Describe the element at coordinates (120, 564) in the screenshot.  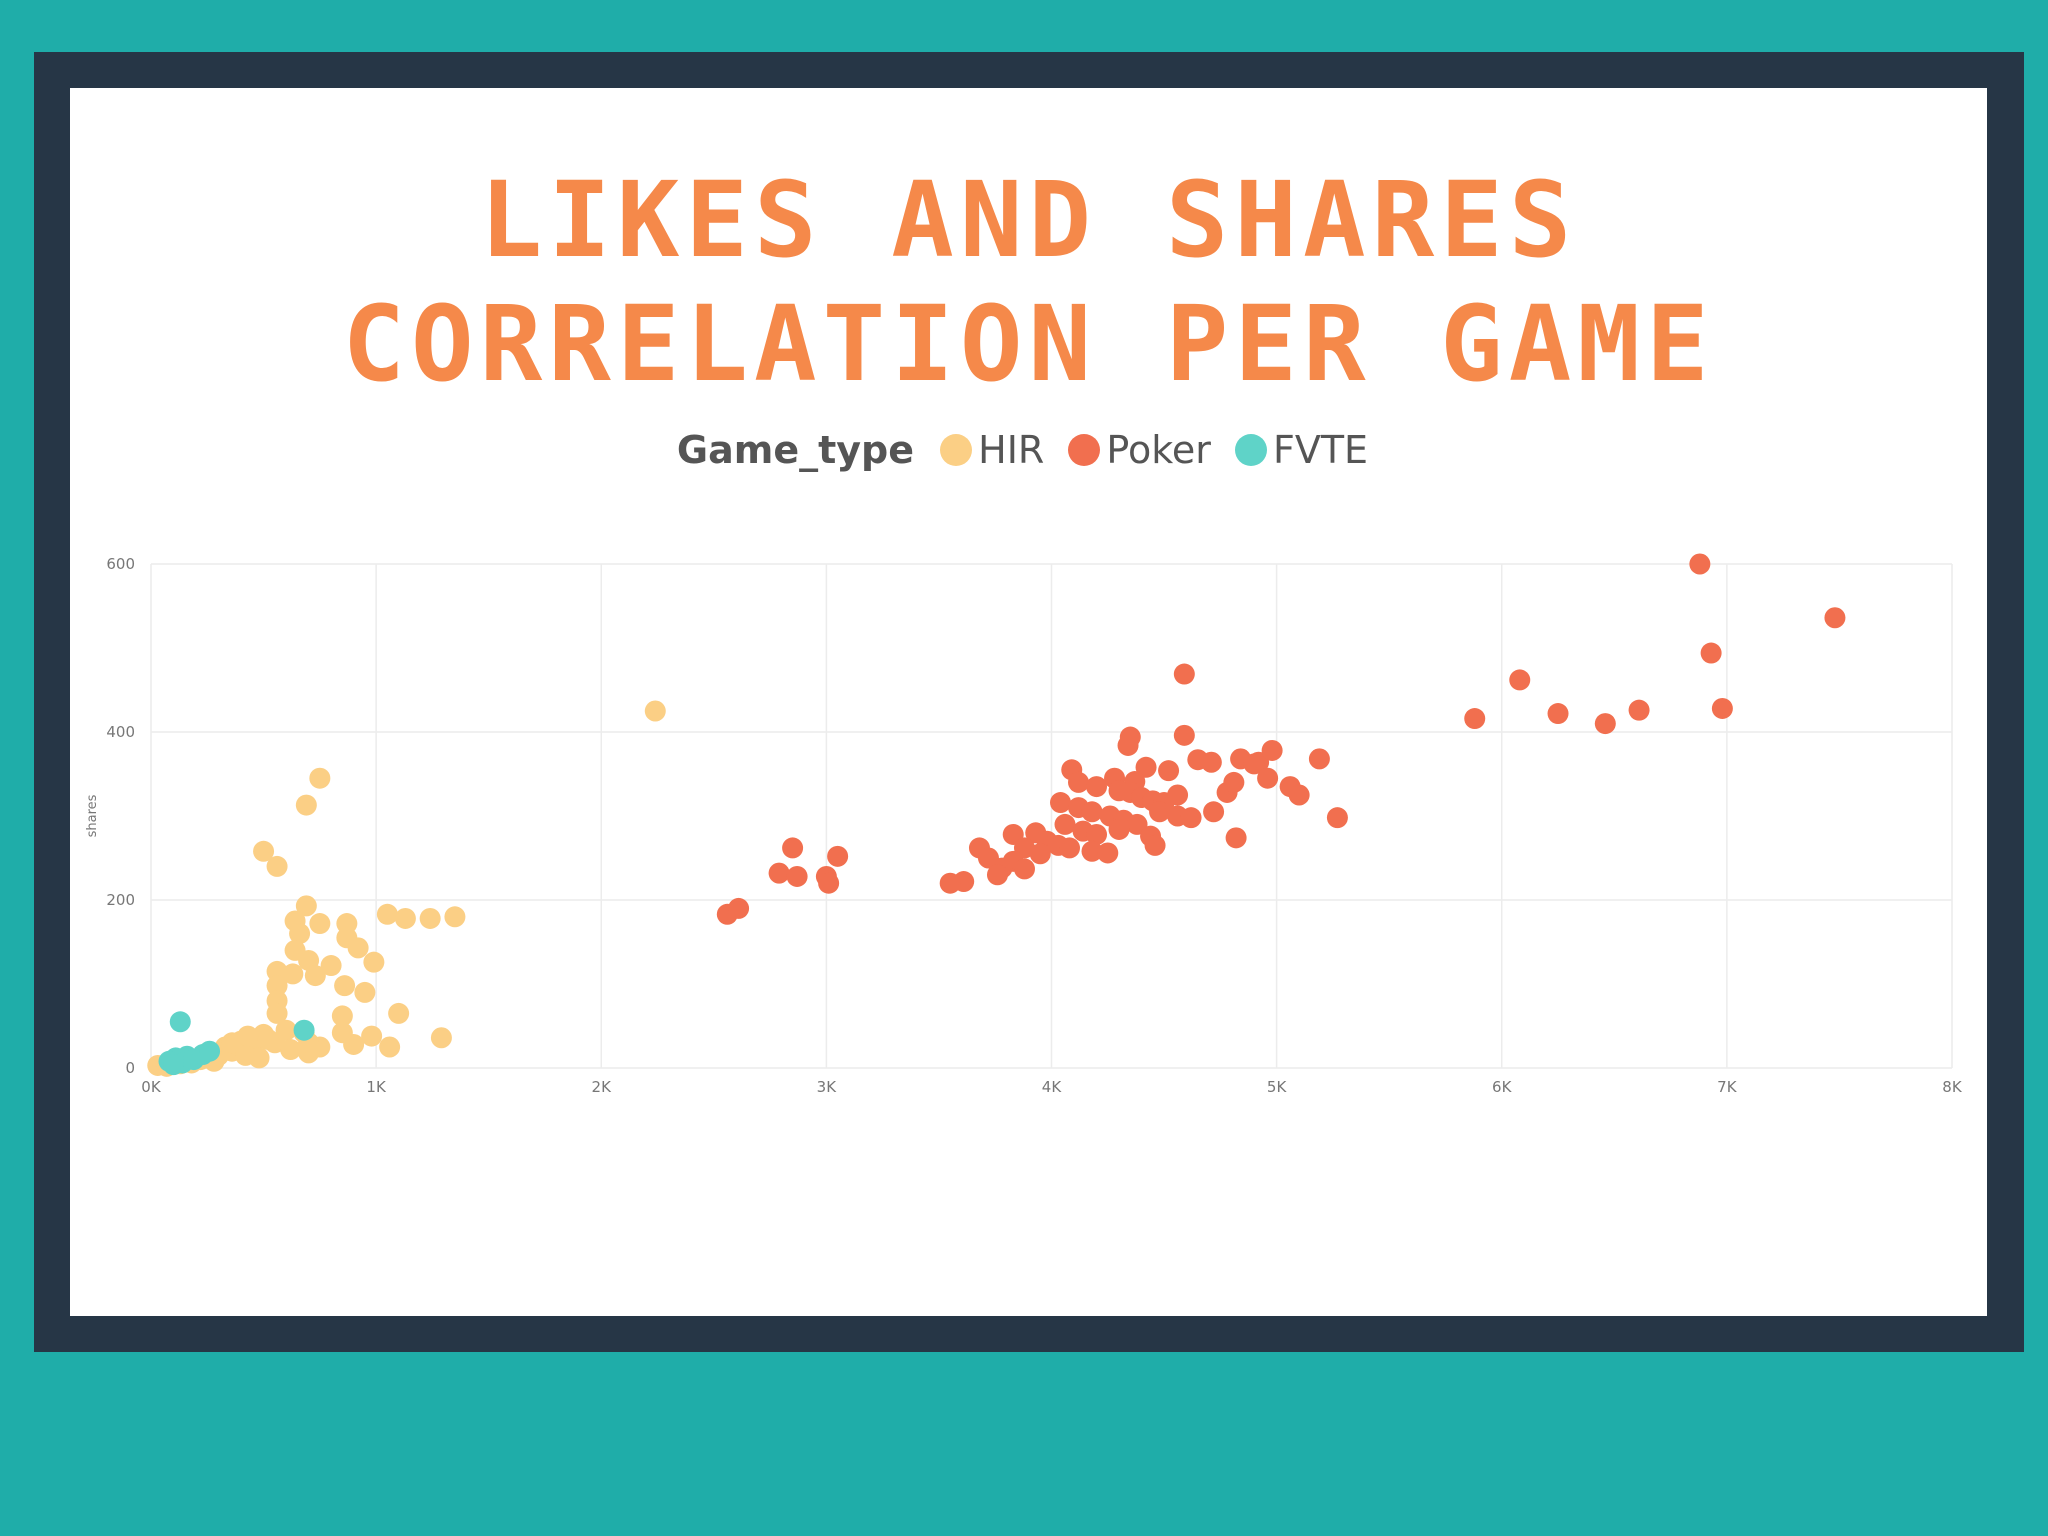
I see `y-tick-label: 600` at that location.